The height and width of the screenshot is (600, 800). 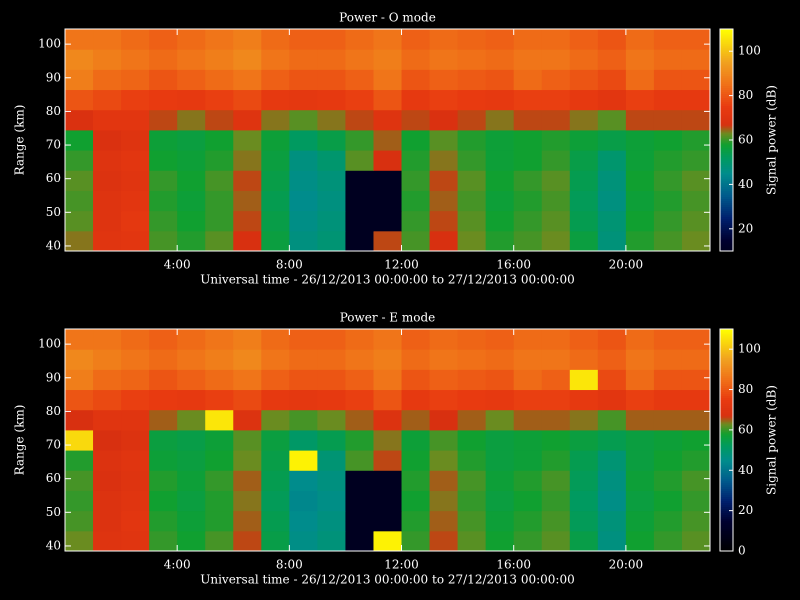 What do you see at coordinates (289, 265) in the screenshot?
I see `x-tick-label: 8:00` at bounding box center [289, 265].